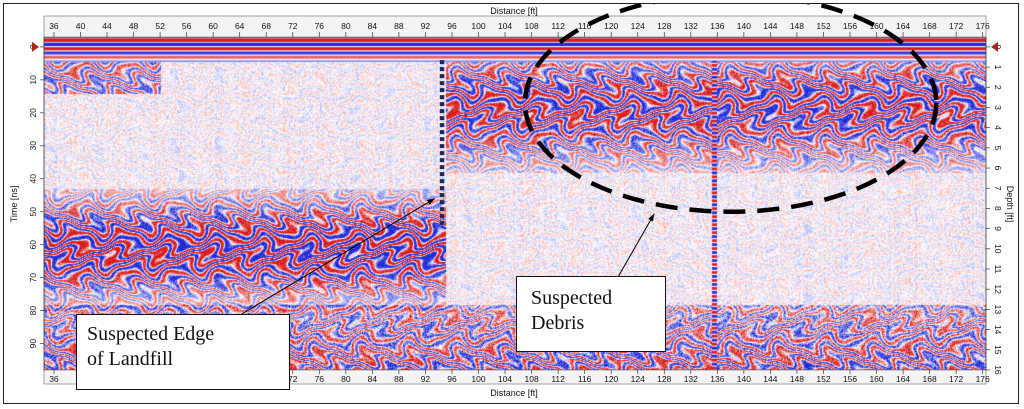 This screenshot has height=409, width=1024. Describe the element at coordinates (797, 26) in the screenshot. I see `x-tick-label-top: 148` at that location.